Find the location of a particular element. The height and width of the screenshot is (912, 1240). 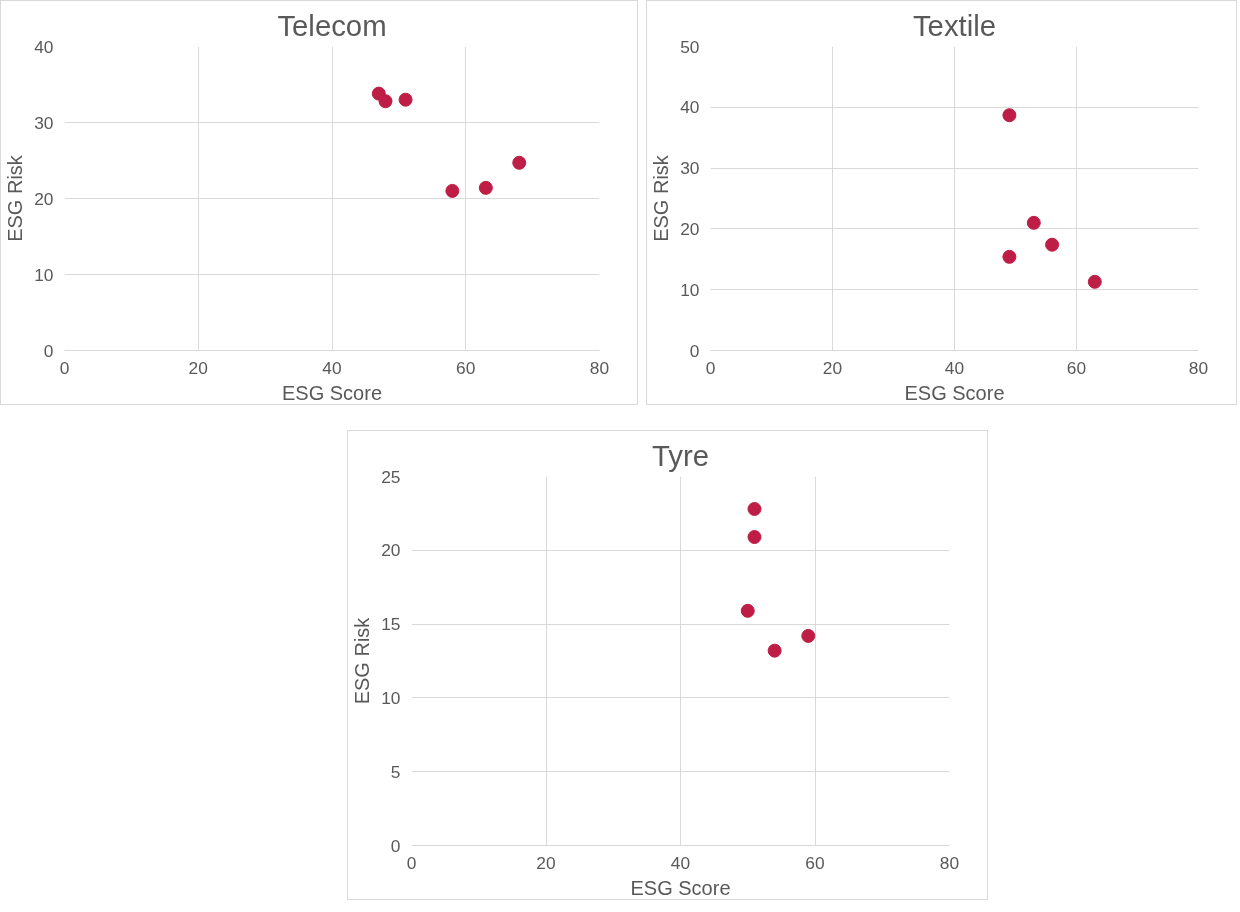

chart-title: Telecom is located at coordinates (332, 25).